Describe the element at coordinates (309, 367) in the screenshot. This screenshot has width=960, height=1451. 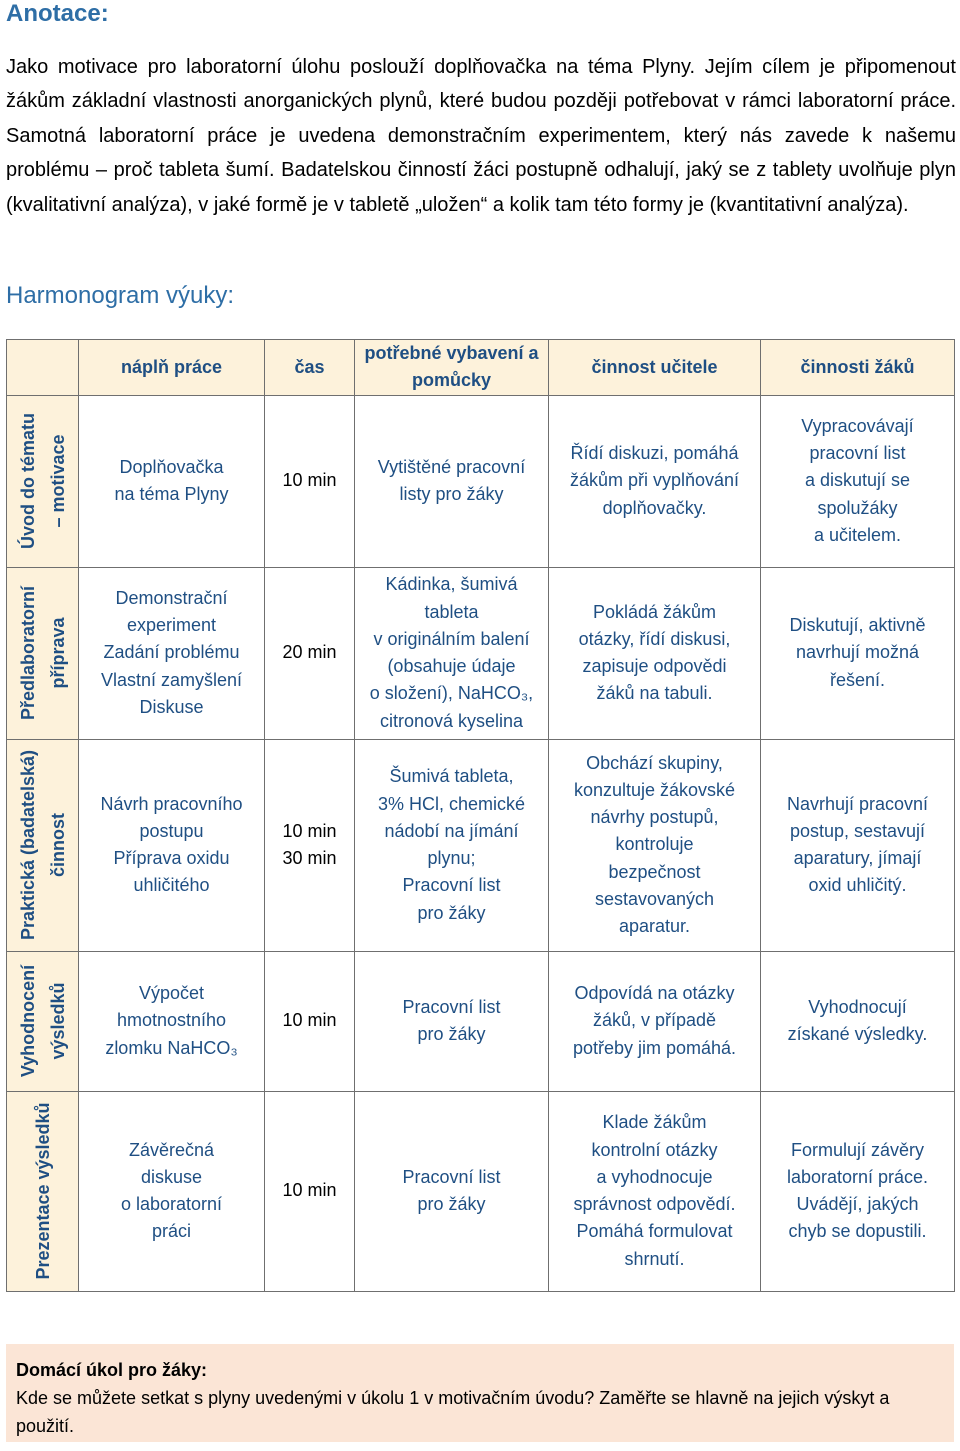
I see `header-time: čas` at that location.